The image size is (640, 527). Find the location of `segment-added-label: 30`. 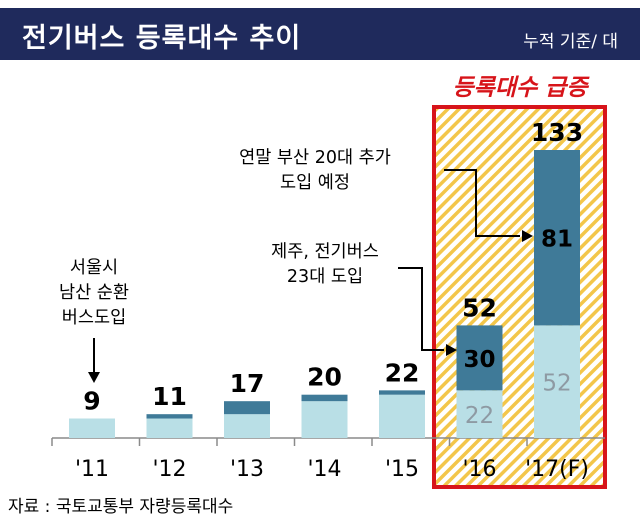

segment-added-label: 30 is located at coordinates (479, 360).